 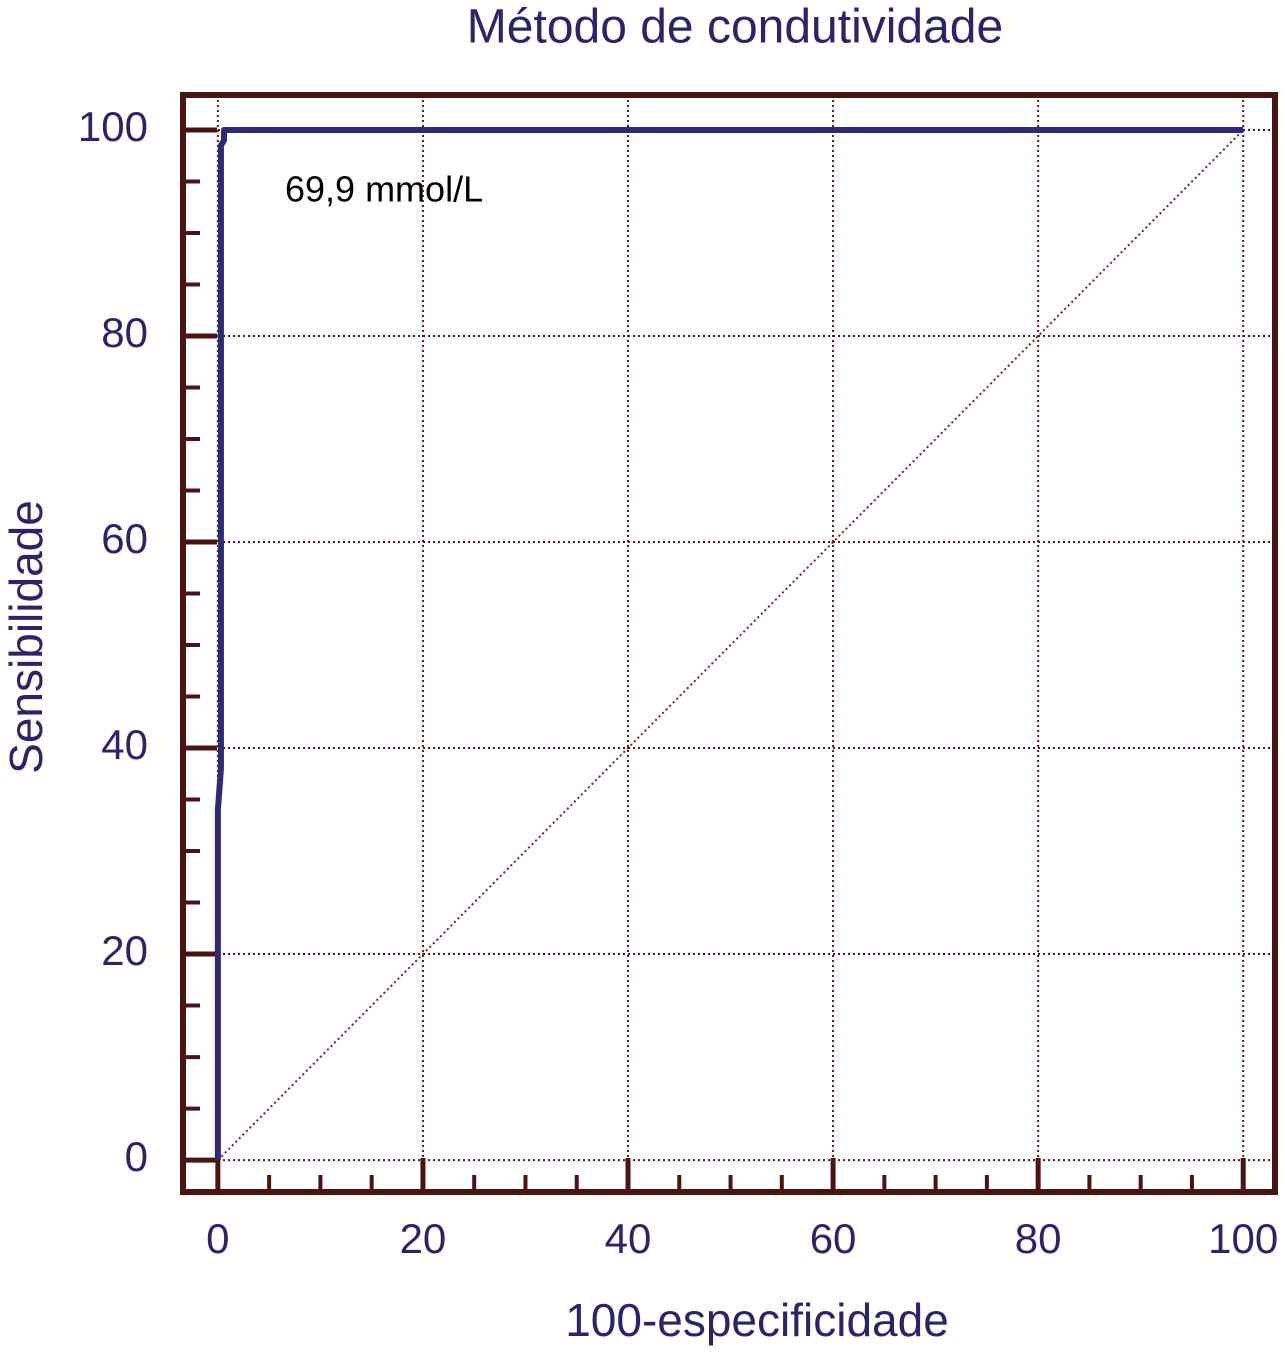 I want to click on x-axis-label: 100-especificidade, so click(x=757, y=1320).